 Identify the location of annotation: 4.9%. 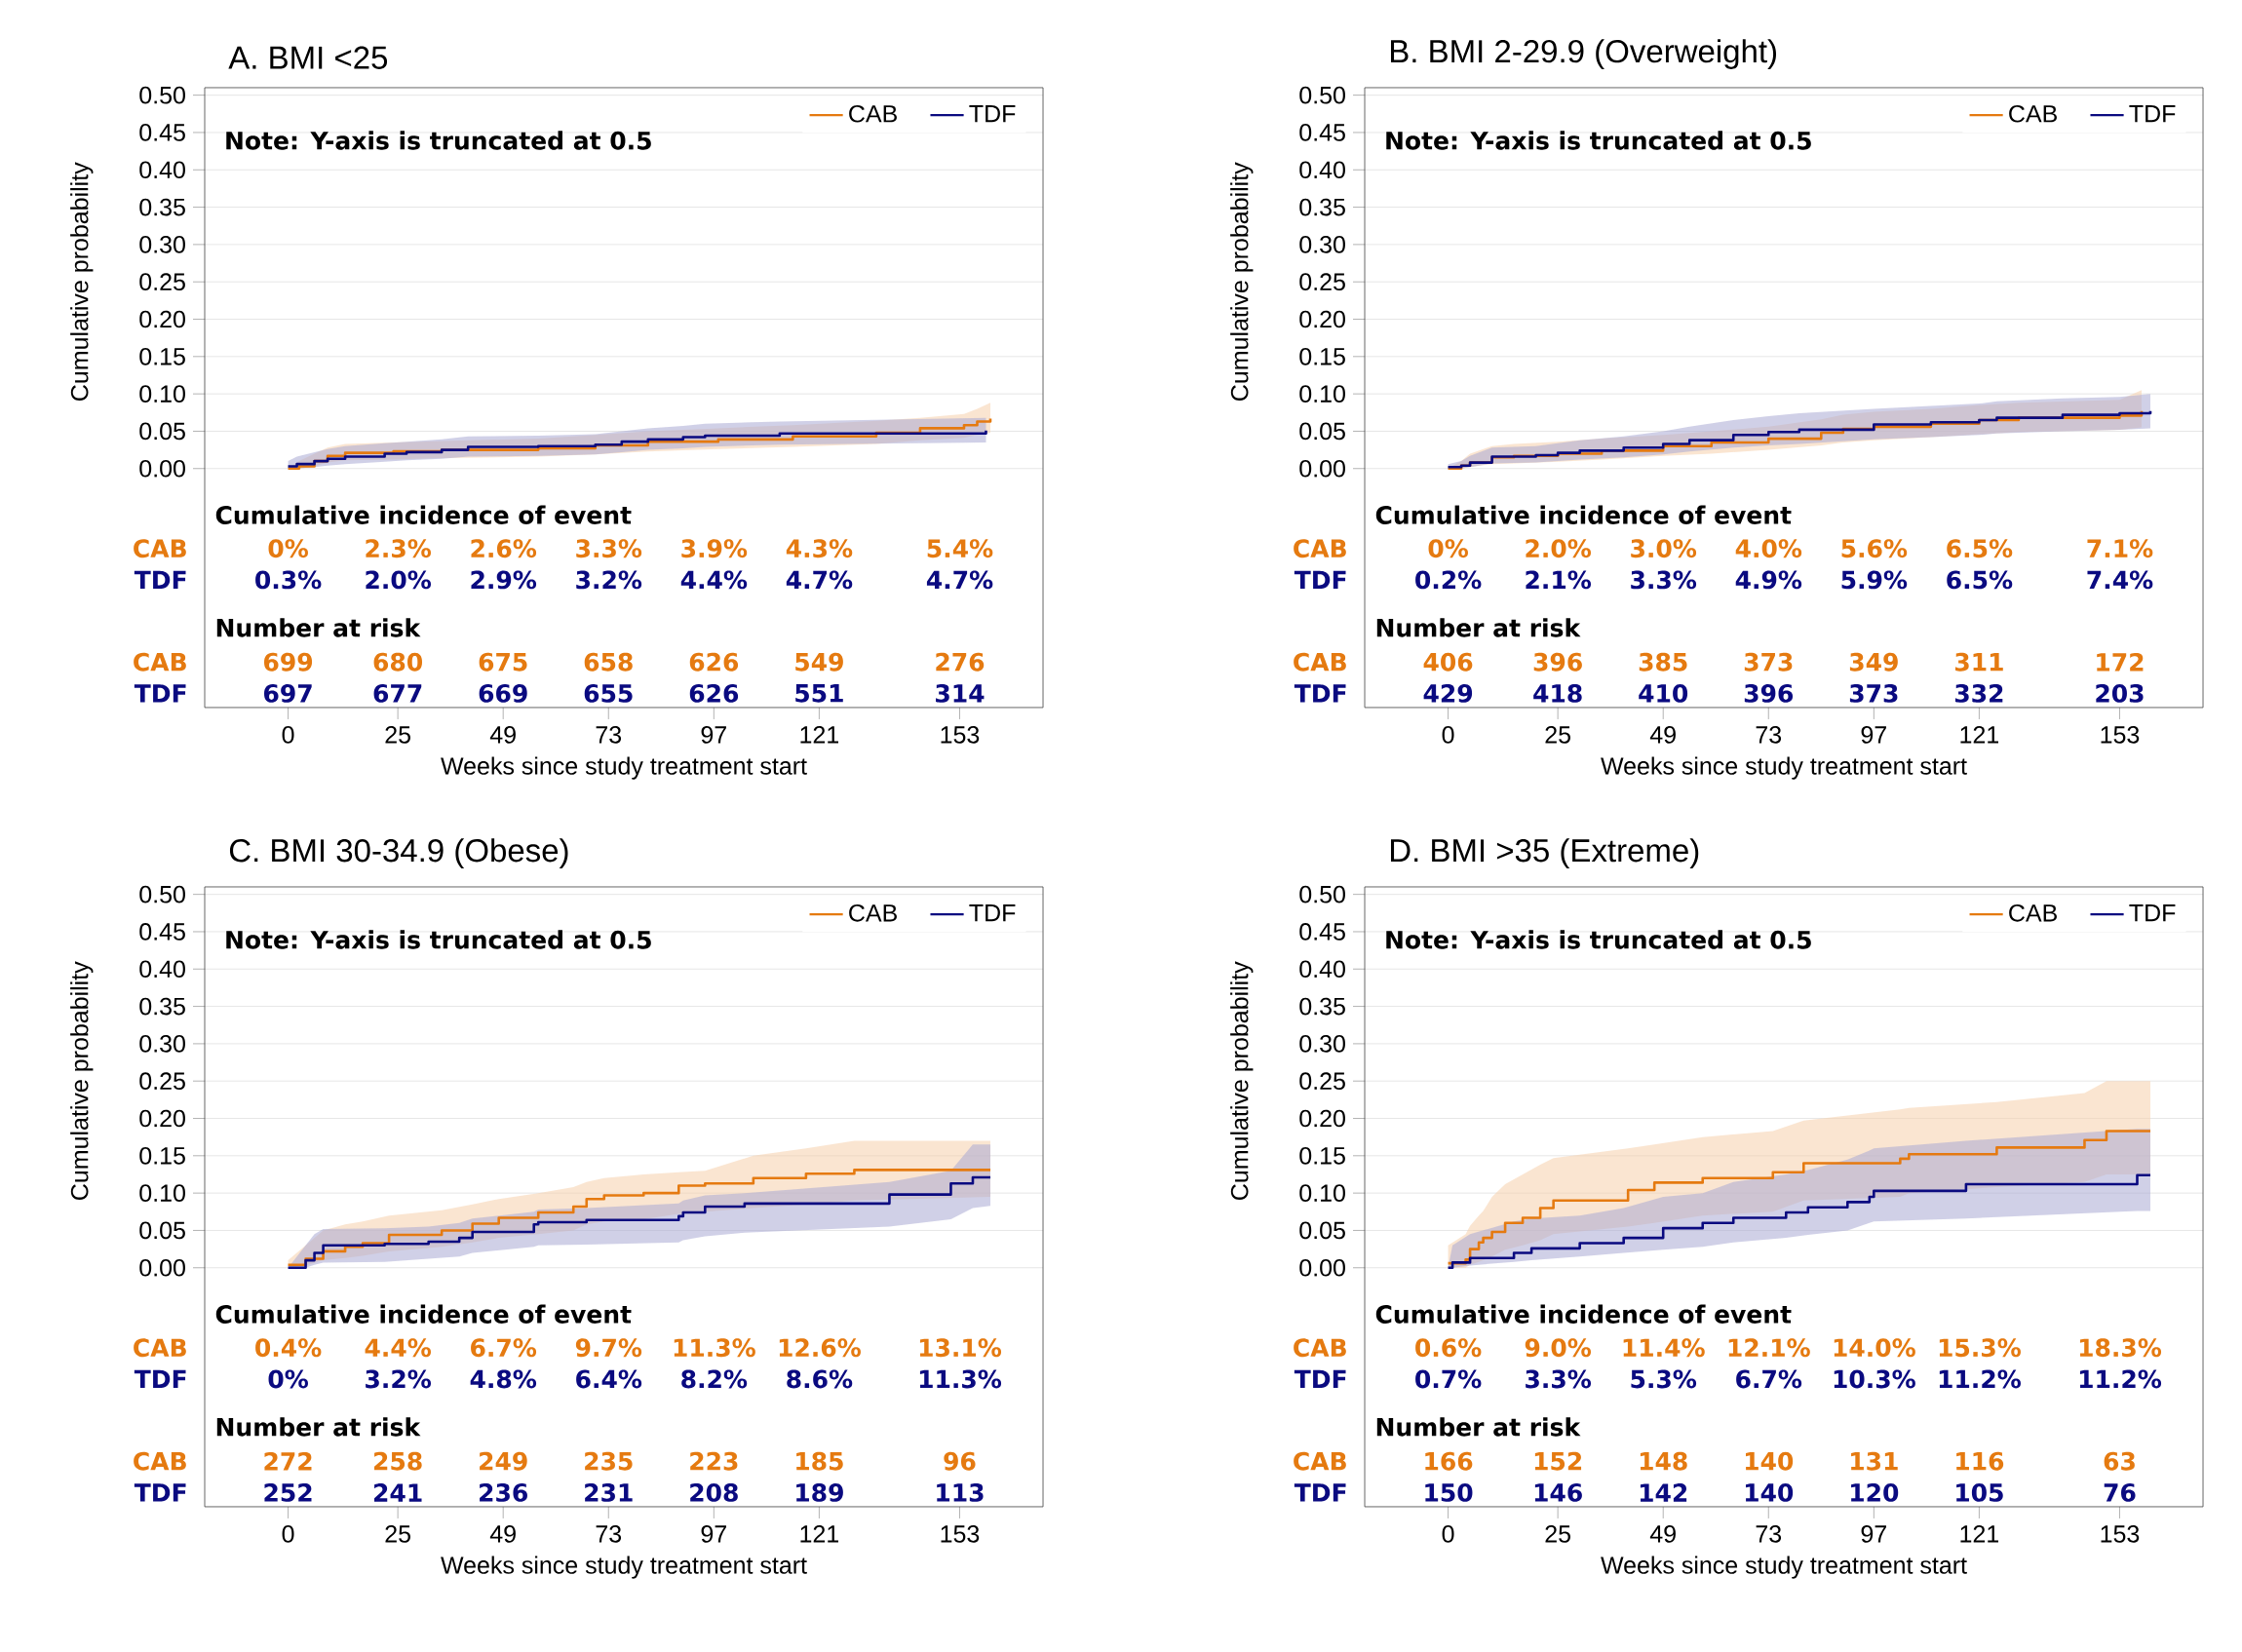
(1768, 580).